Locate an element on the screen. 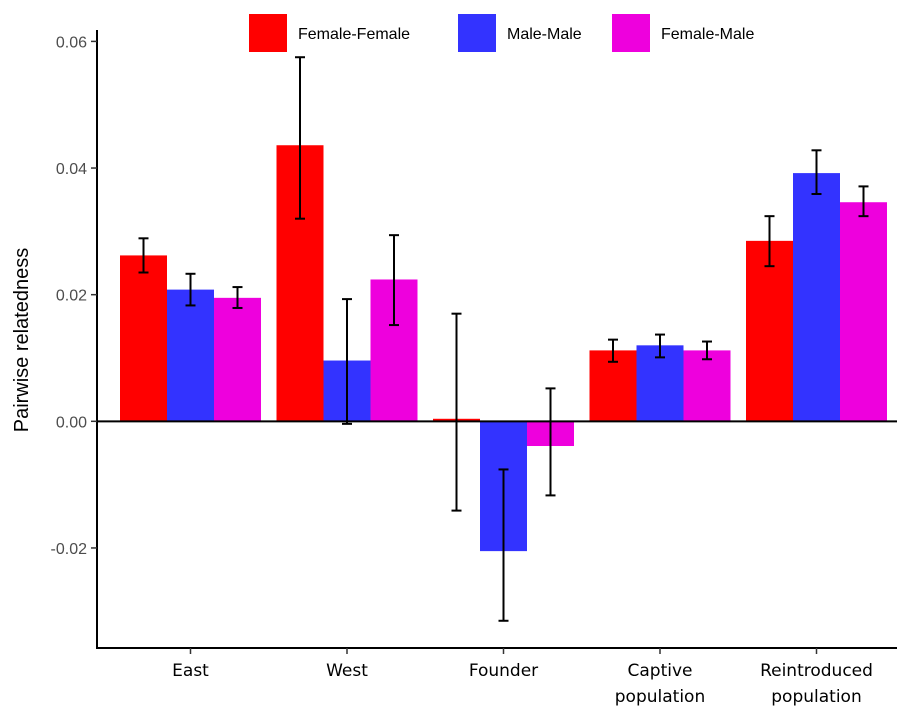 The image size is (897, 710). x-tick-label: Founder is located at coordinates (503, 671).